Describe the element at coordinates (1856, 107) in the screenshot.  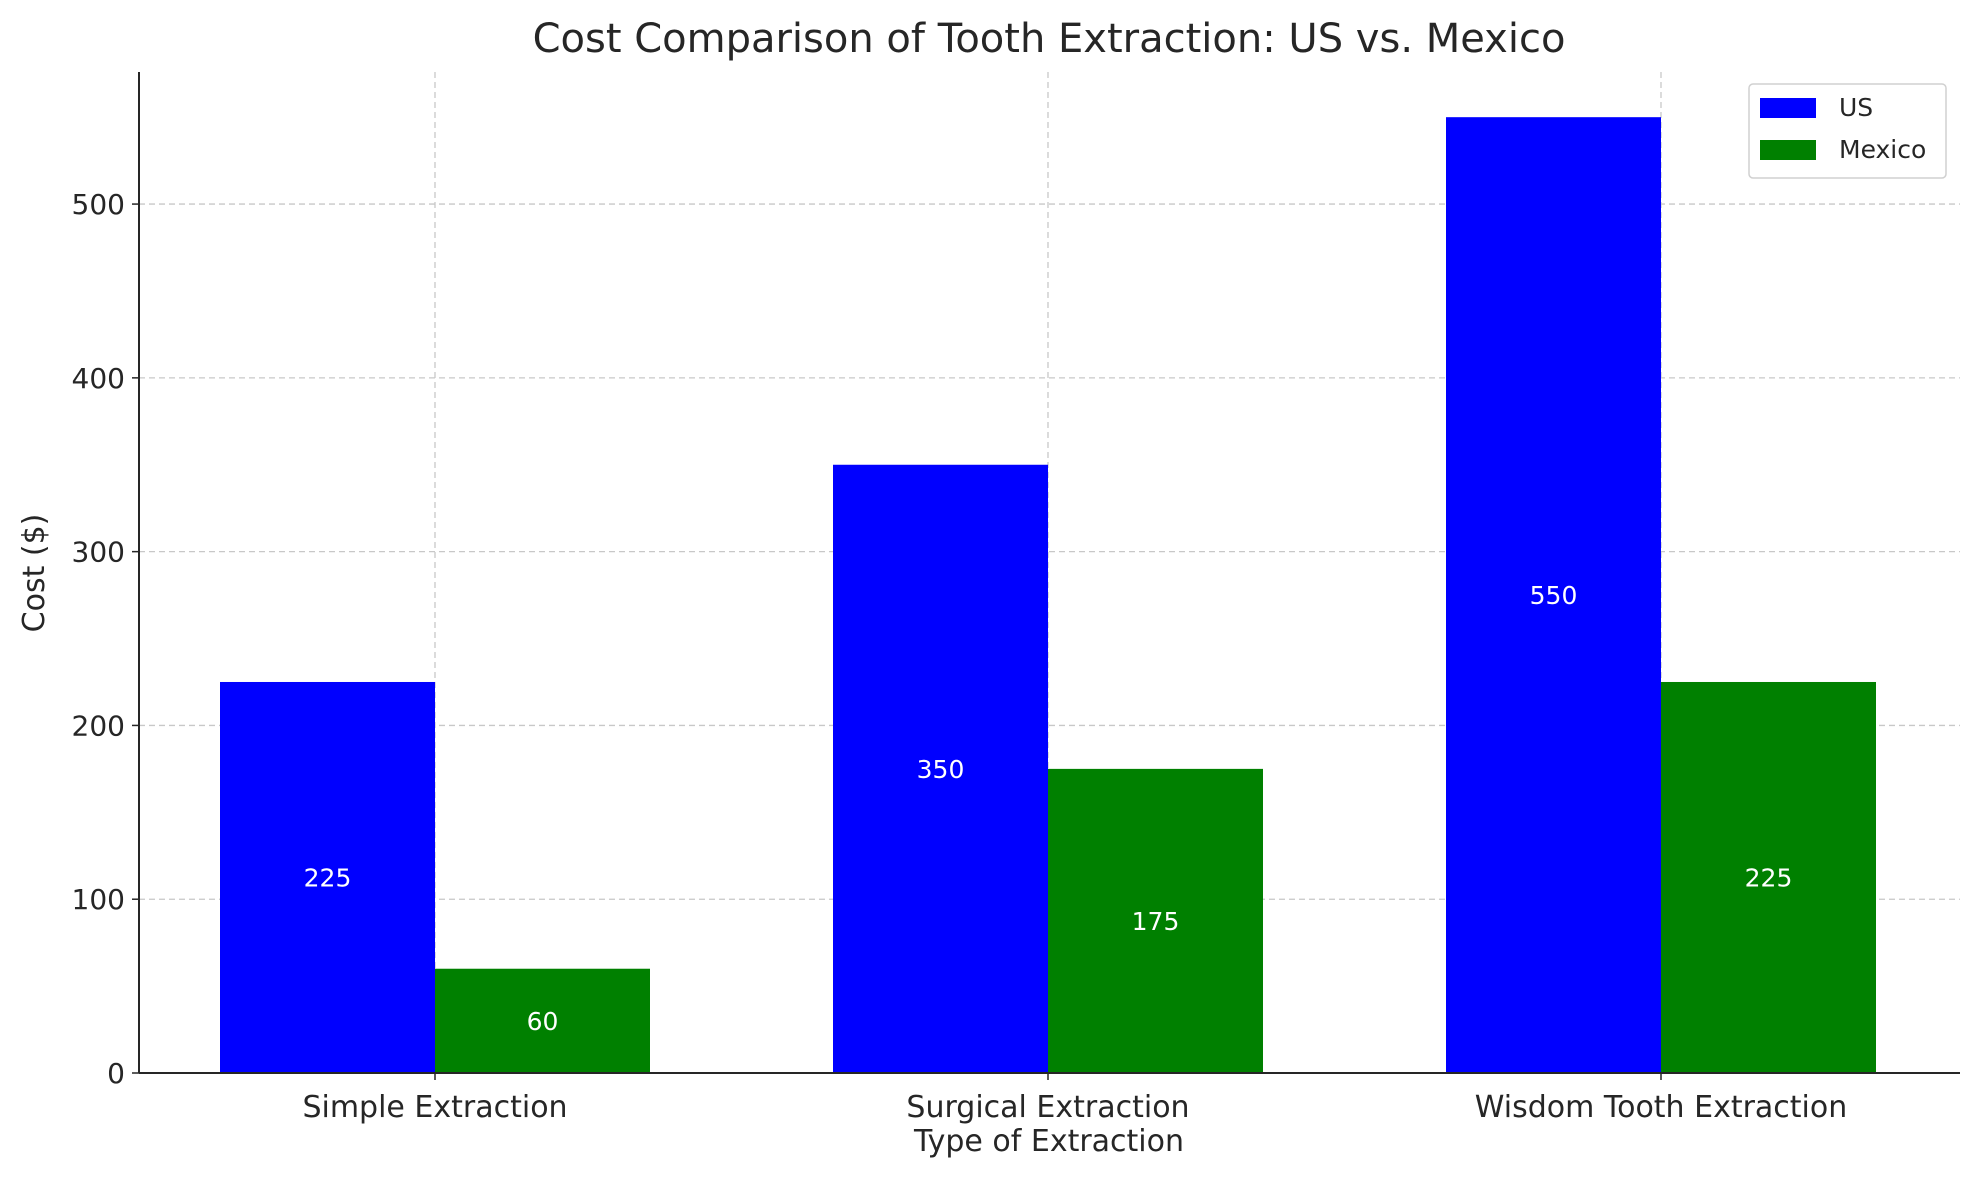
I see `legend-label-us: US` at that location.